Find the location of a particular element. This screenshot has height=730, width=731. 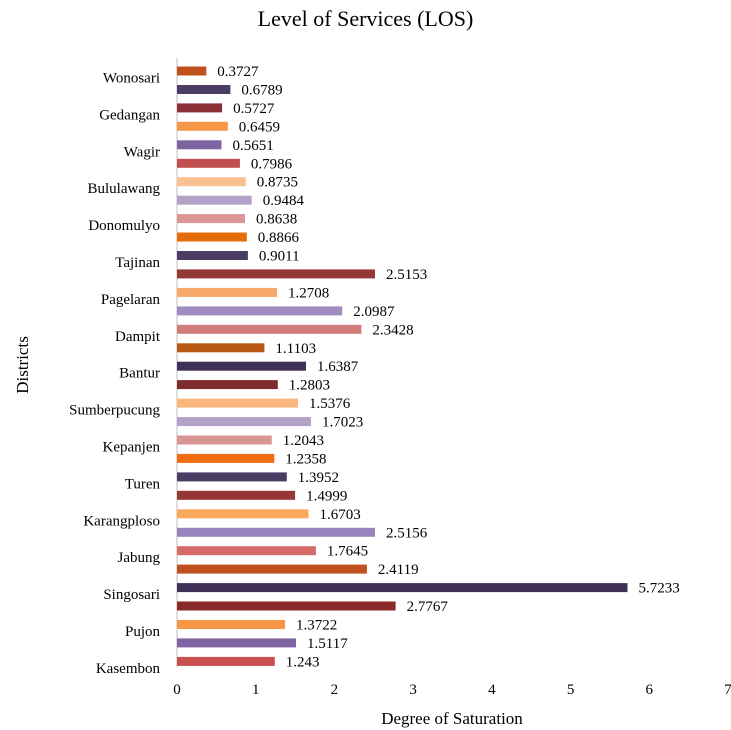

data-label: 0.8735 is located at coordinates (277, 183).